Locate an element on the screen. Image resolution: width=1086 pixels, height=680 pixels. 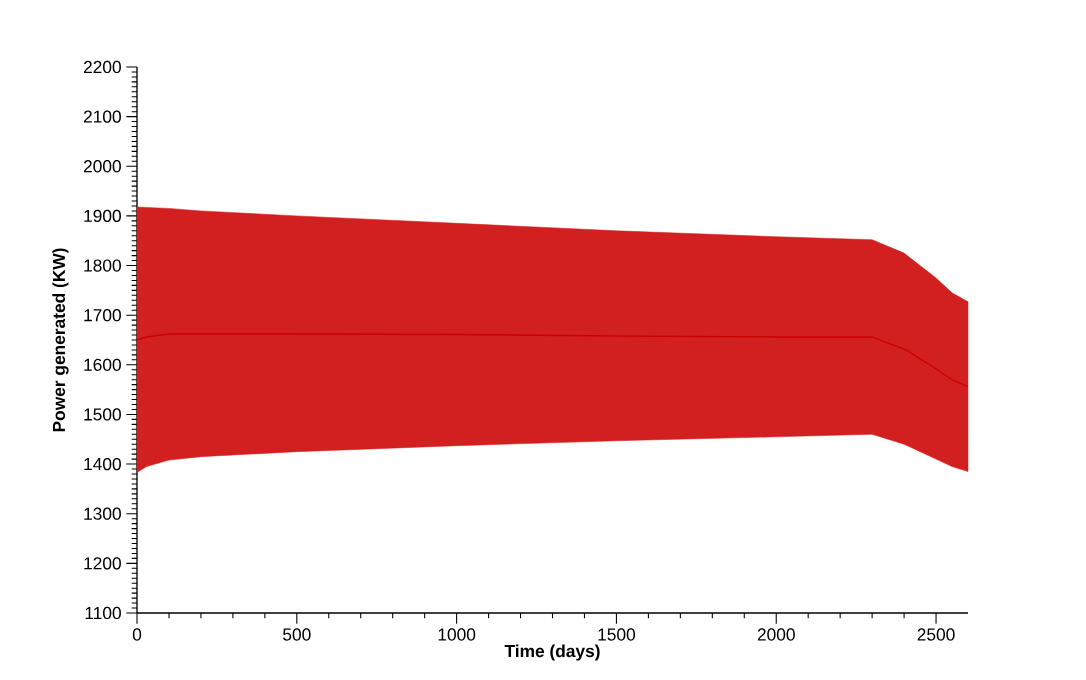
y-tick-label: 1700 is located at coordinates (102, 315).